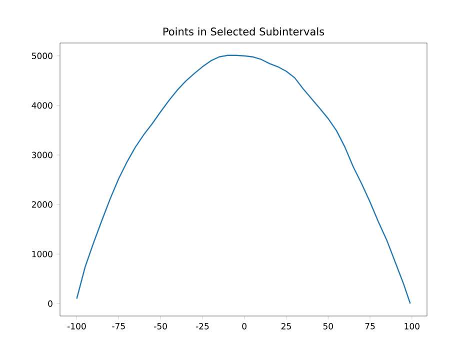  Describe the element at coordinates (42, 204) in the screenshot. I see `y-tick-label: 2000` at that location.